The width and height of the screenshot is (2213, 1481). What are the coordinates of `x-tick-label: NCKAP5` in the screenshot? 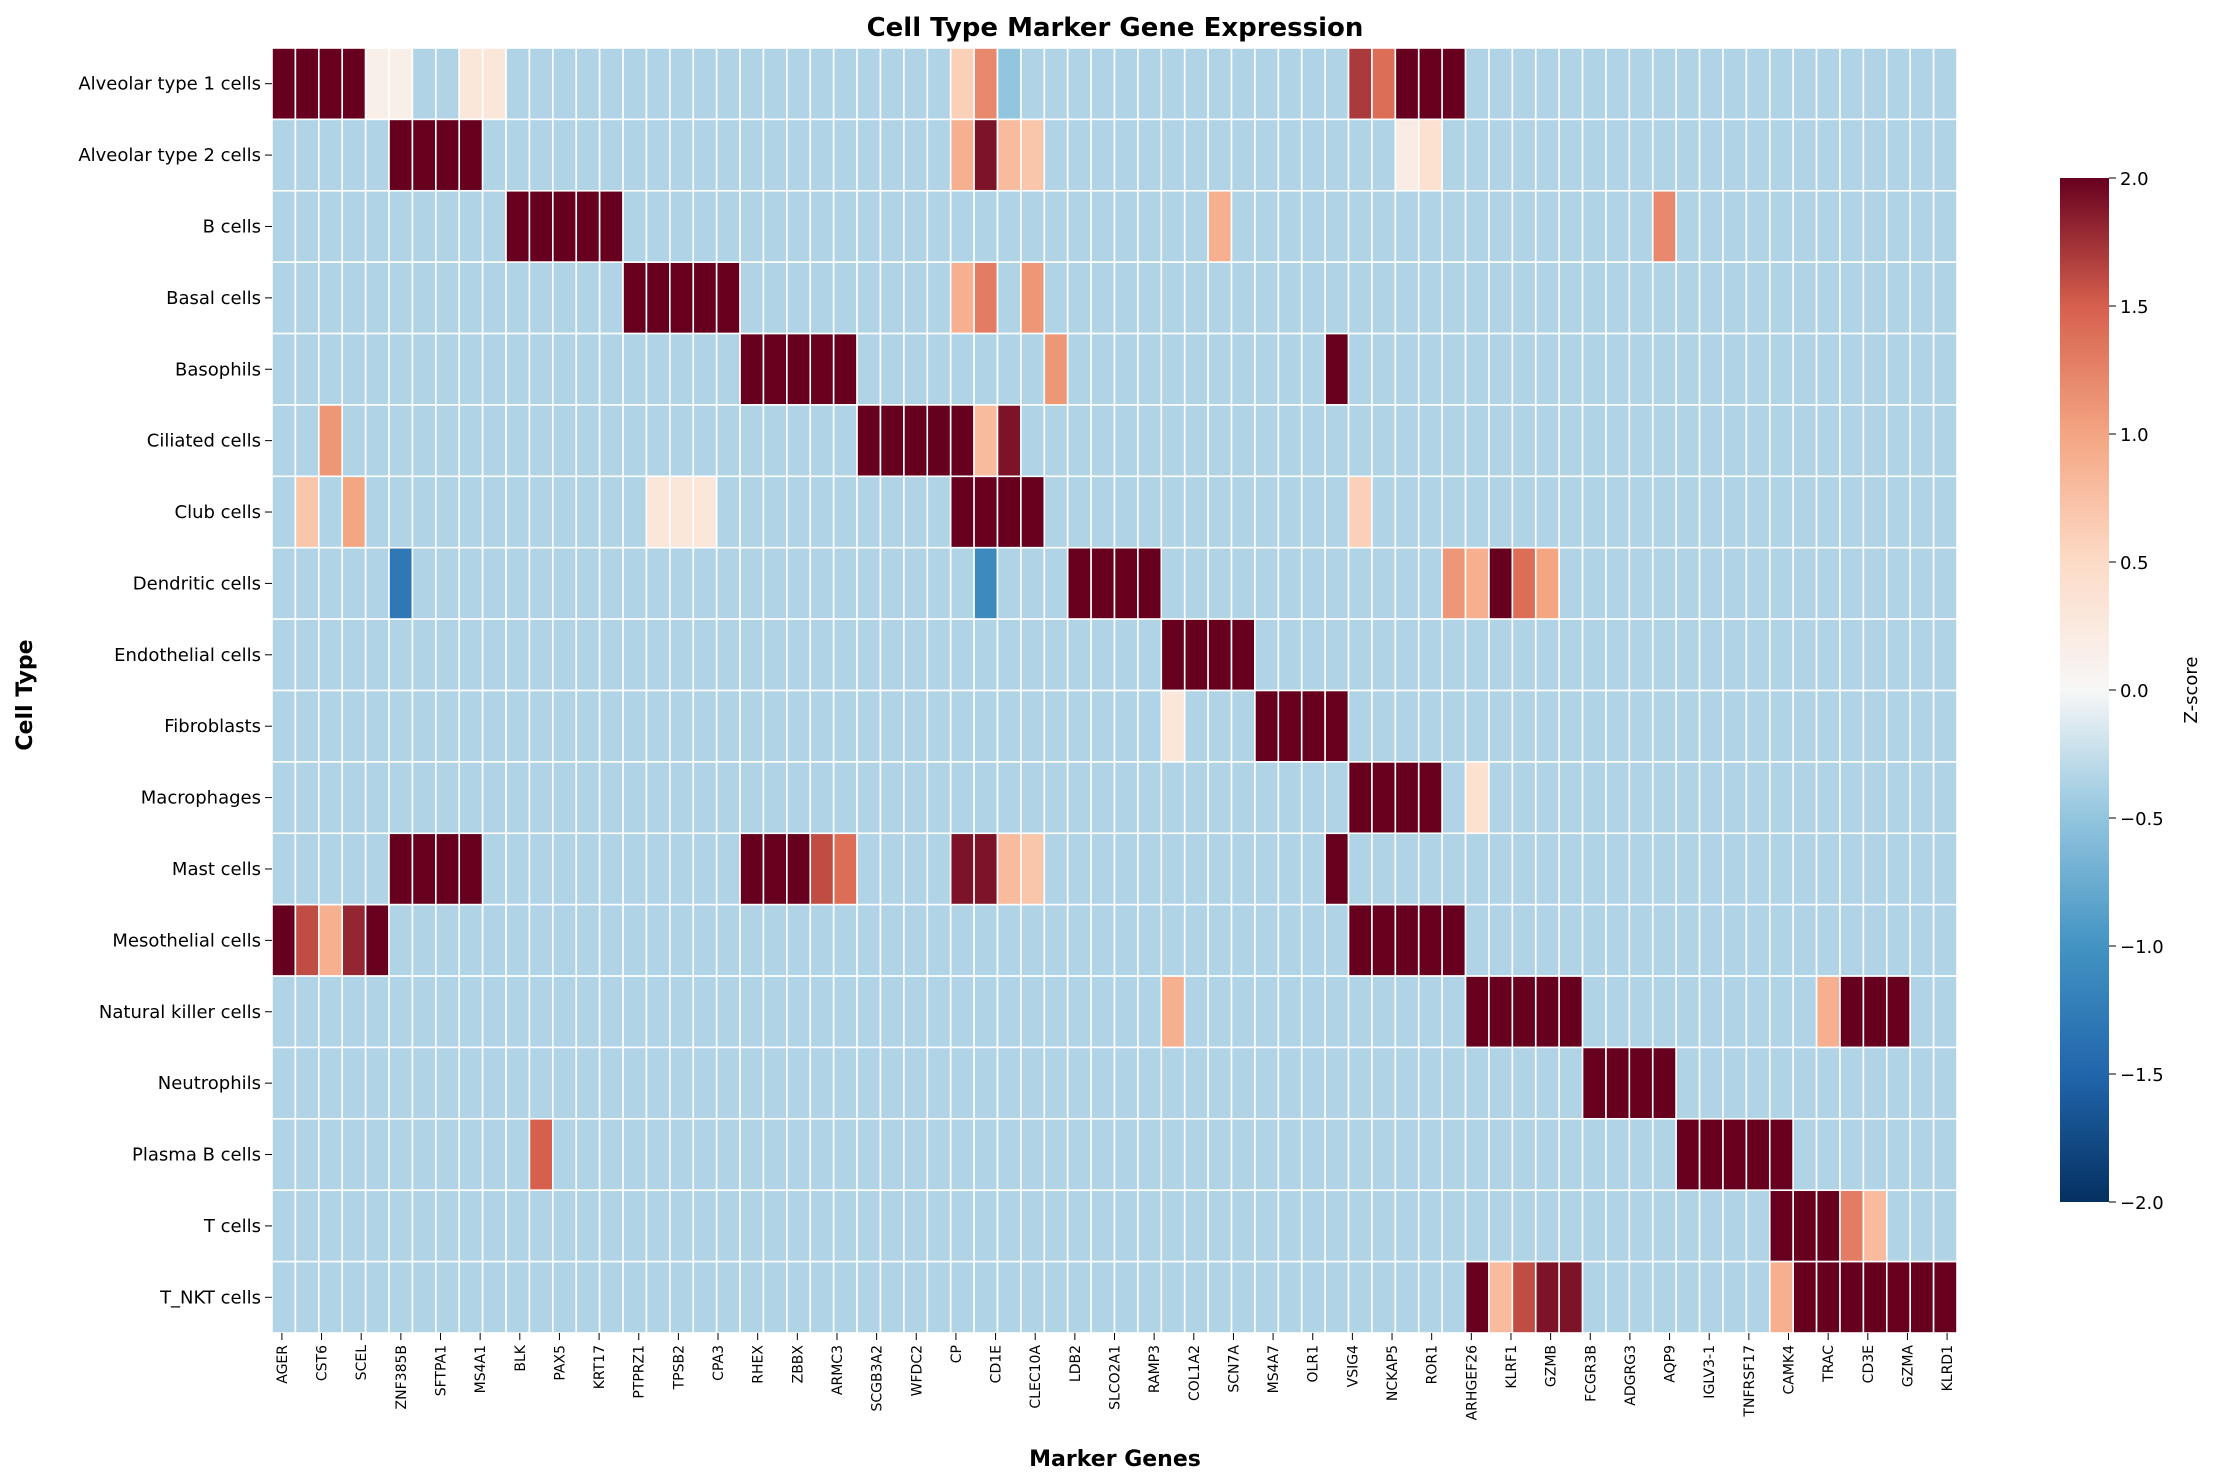 It's located at (1393, 1373).